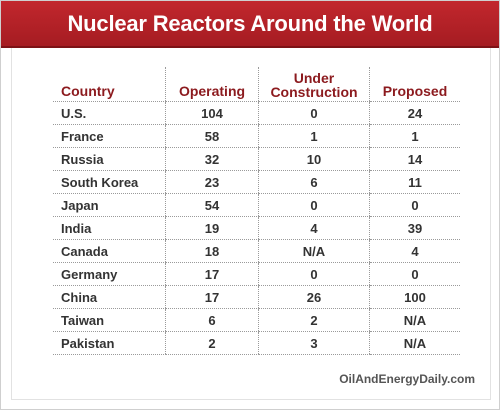 The height and width of the screenshot is (410, 500). I want to click on under-label: Under, so click(314, 78).